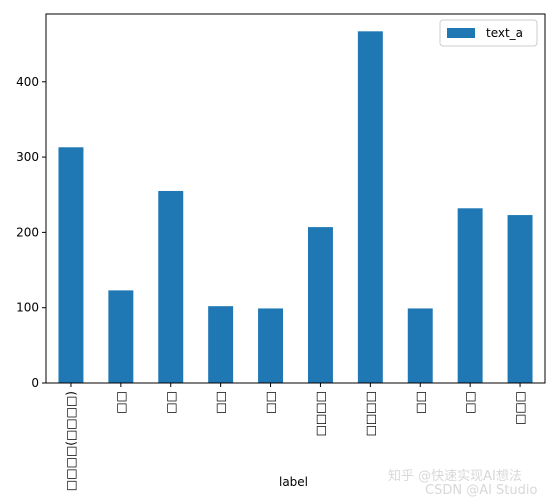 The width and height of the screenshot is (555, 500). I want to click on legend-label-text-a: text_a, so click(504, 33).